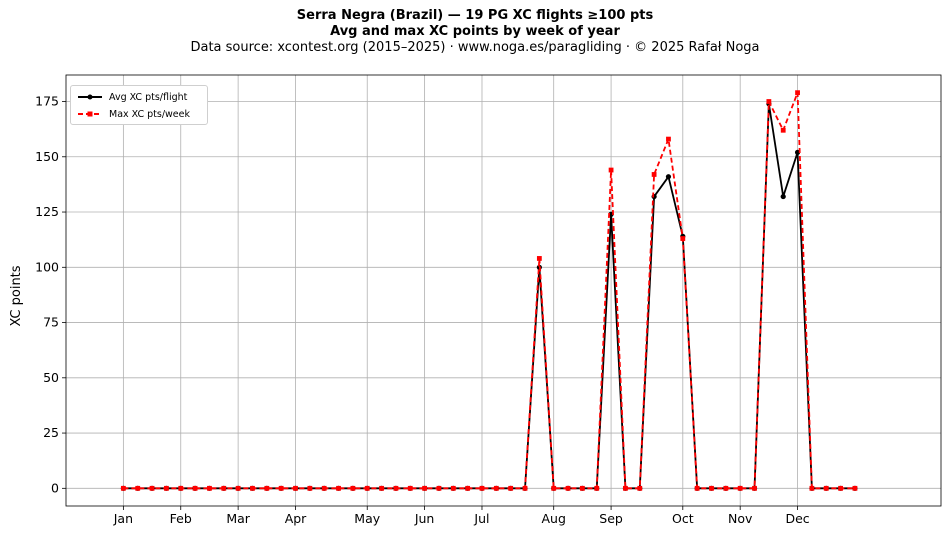 This screenshot has width=950, height=539. Describe the element at coordinates (47, 101) in the screenshot. I see `y-tick-label: 175` at that location.